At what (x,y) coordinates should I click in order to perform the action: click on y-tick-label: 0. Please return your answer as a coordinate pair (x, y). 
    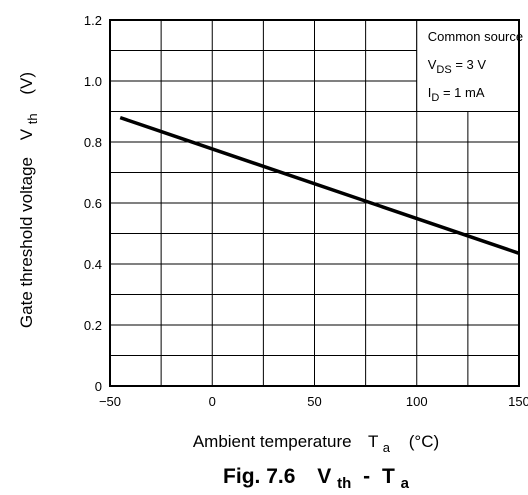
    Looking at the image, I should click on (98, 386).